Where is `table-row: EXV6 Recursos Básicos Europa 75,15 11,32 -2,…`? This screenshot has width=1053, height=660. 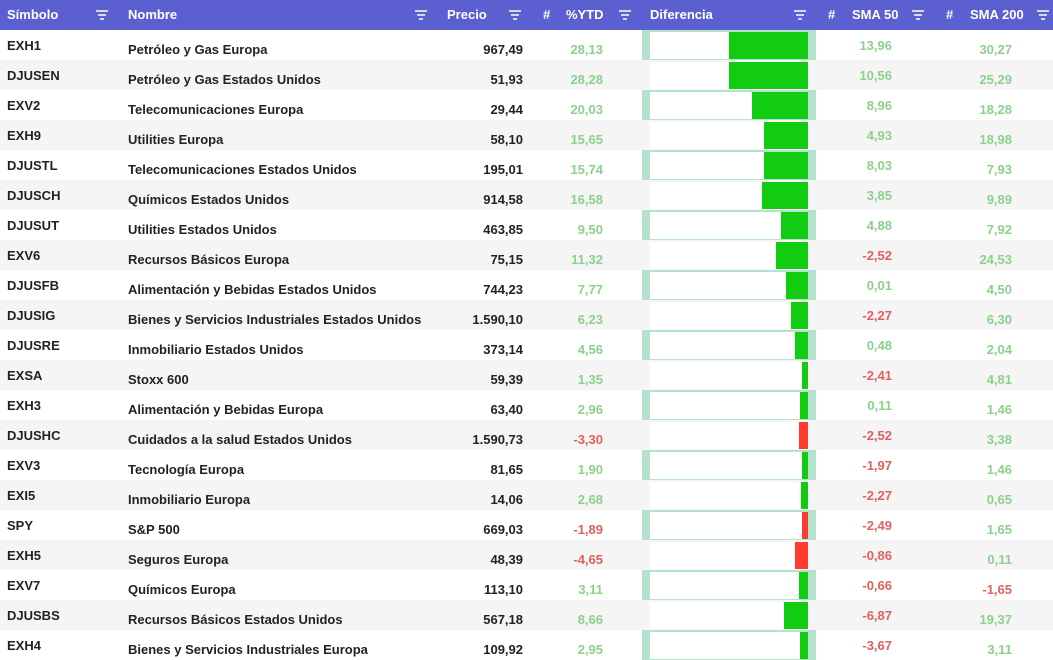
table-row: EXV6 Recursos Básicos Europa 75,15 11,32 -2,… is located at coordinates (526, 255).